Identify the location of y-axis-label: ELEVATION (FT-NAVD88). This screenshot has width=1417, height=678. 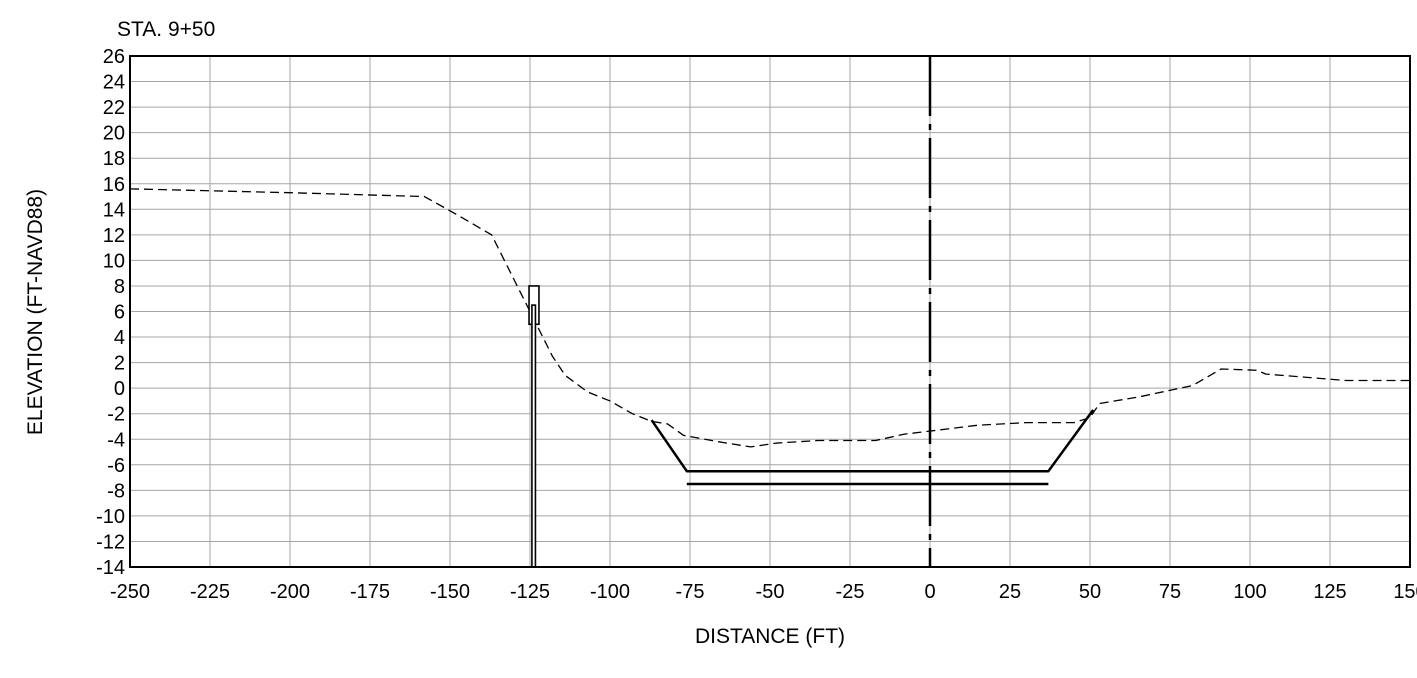
(35, 312).